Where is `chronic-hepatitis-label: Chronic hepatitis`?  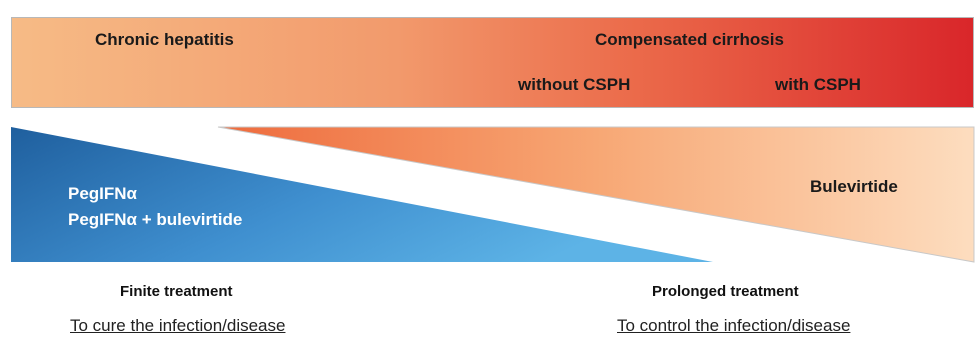
chronic-hepatitis-label: Chronic hepatitis is located at coordinates (164, 39).